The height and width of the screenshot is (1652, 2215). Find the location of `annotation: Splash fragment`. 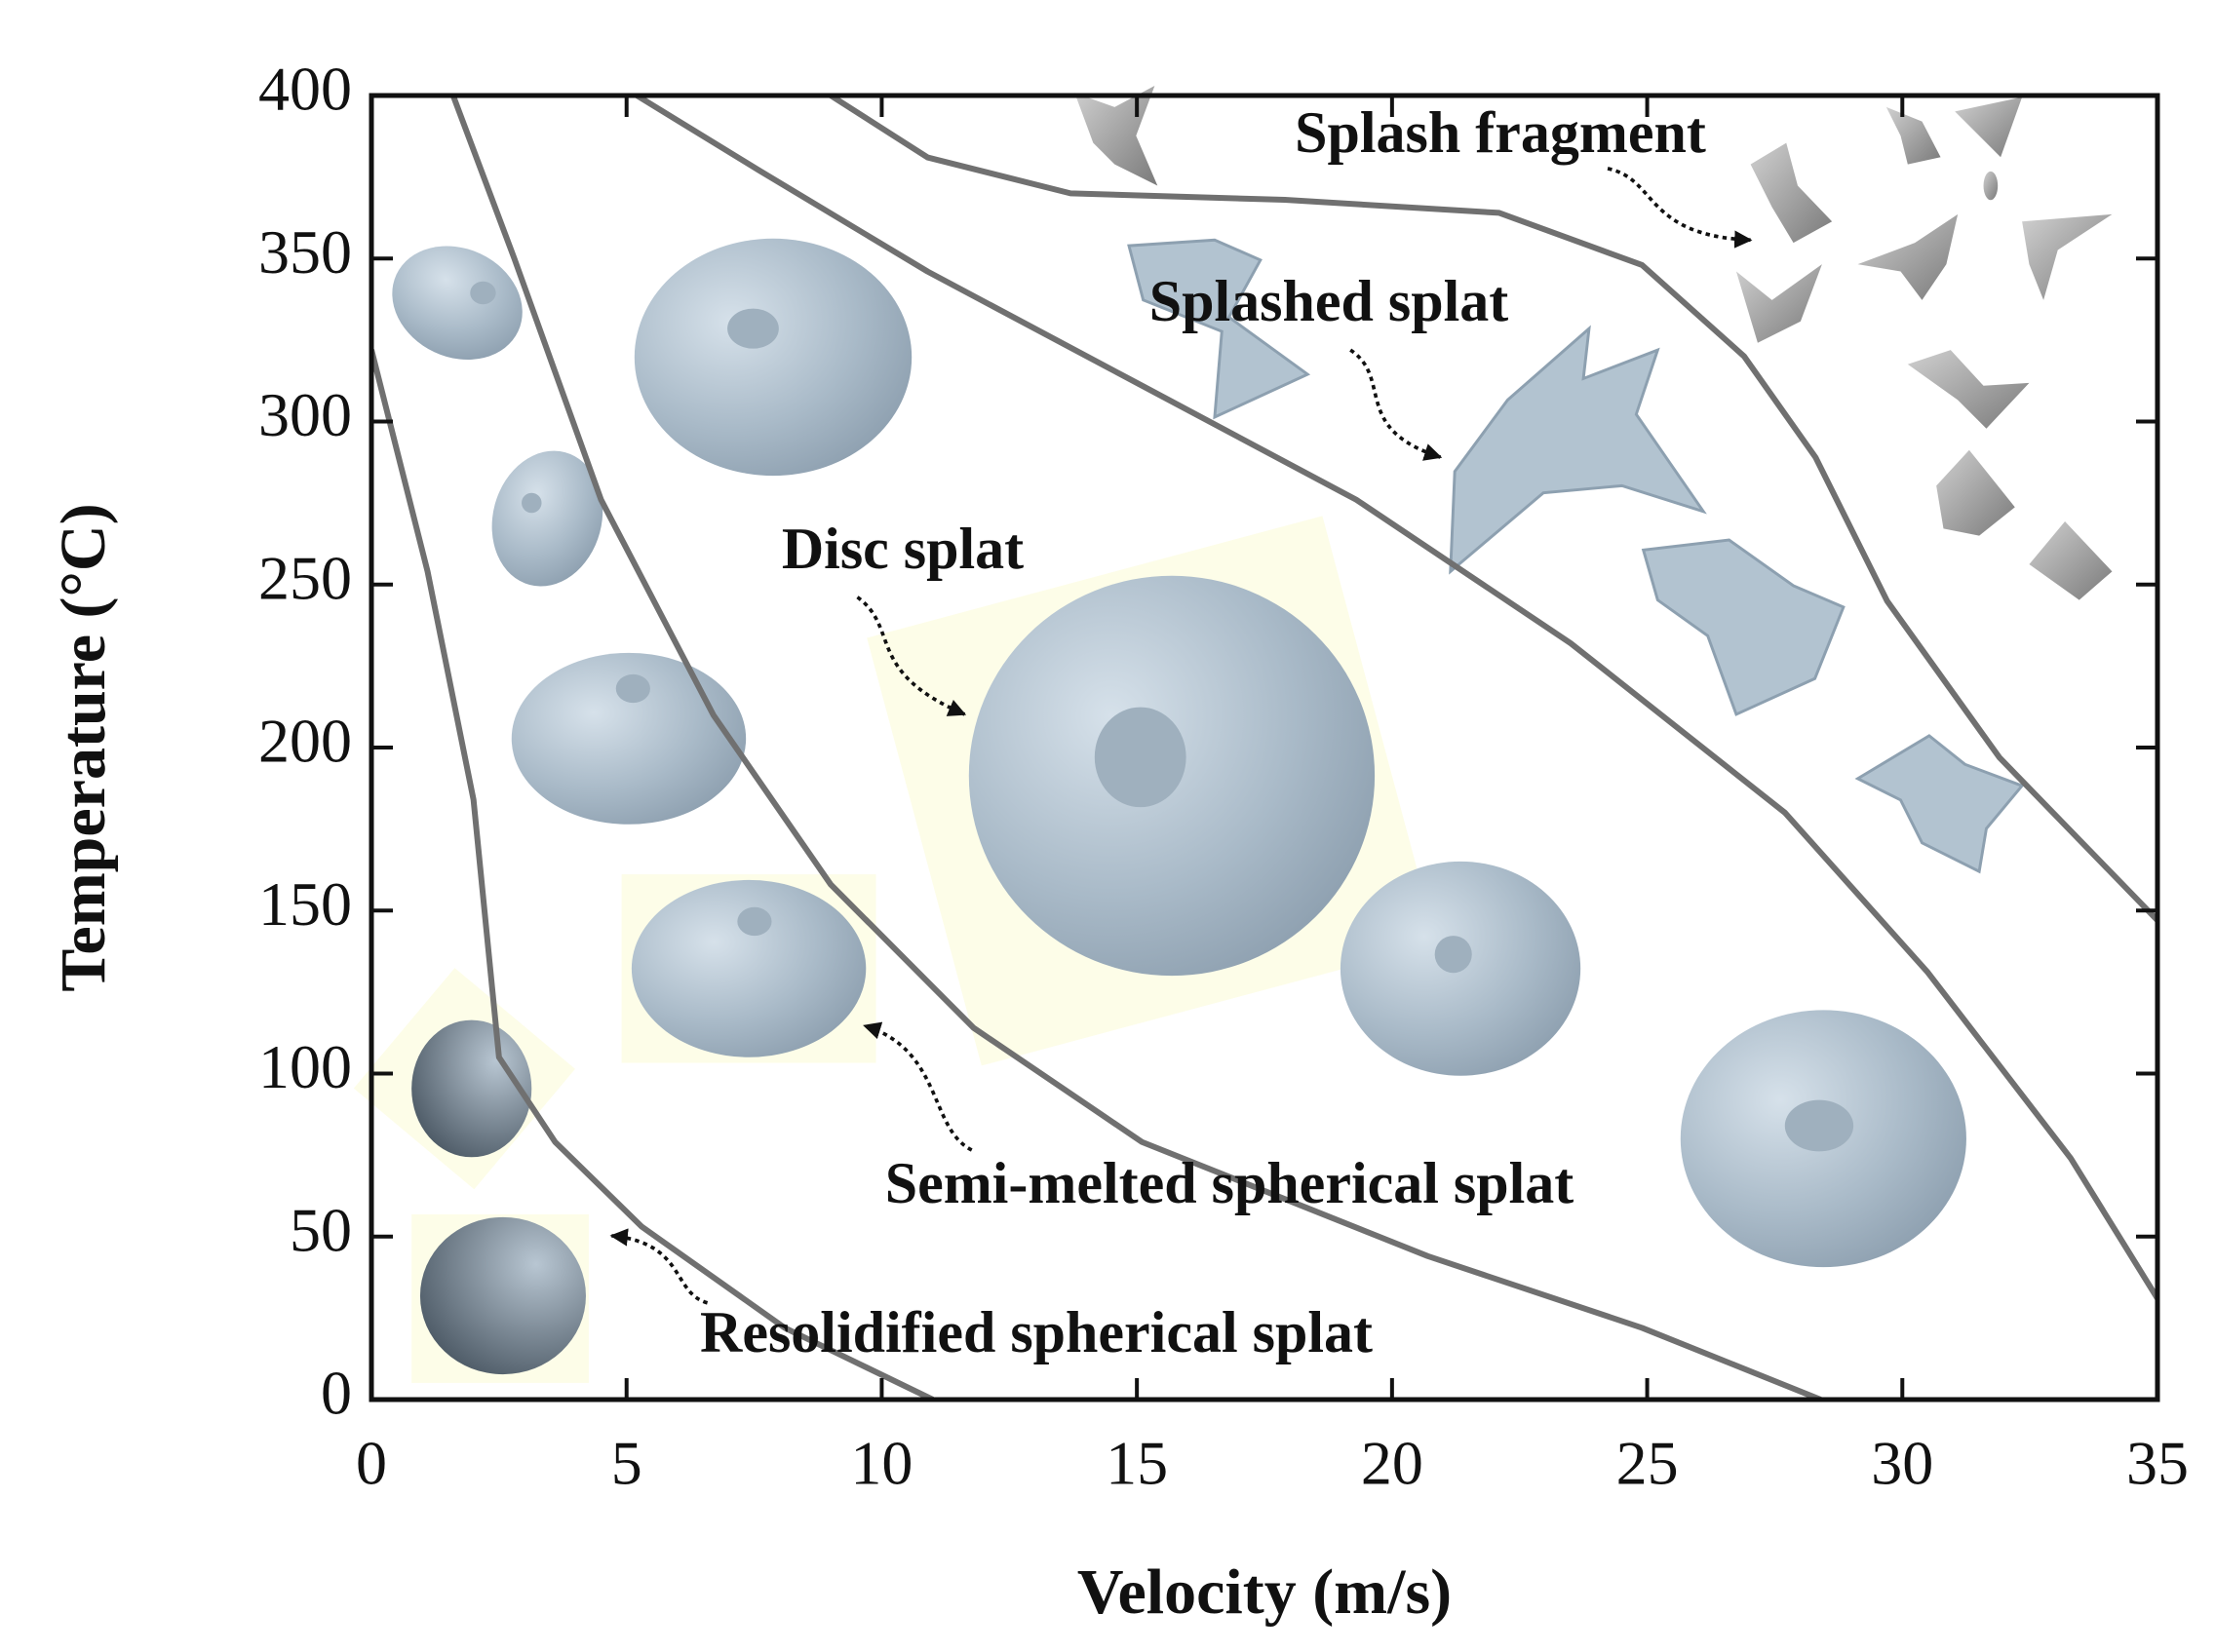

annotation: Splash fragment is located at coordinates (1500, 132).